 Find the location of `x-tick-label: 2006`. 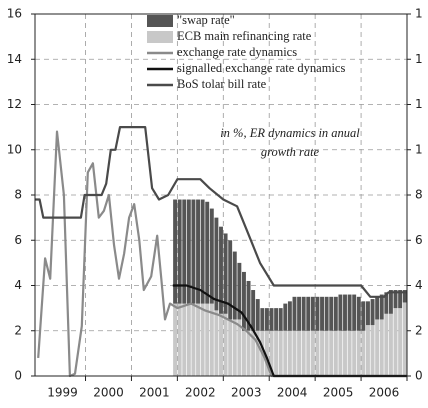

x-tick-label: 2006 is located at coordinates (384, 393).